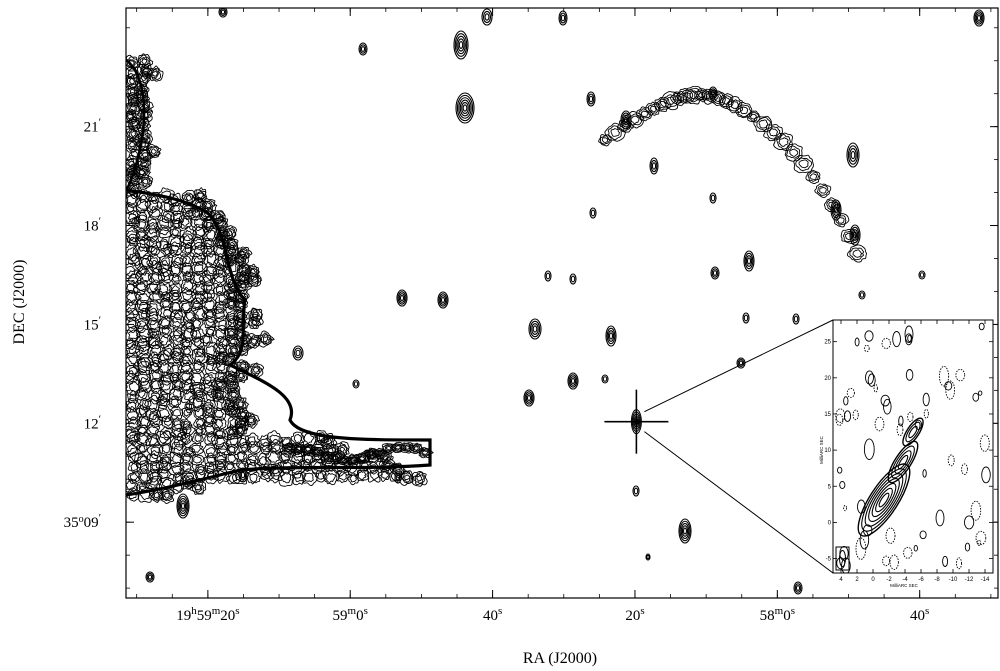  Describe the element at coordinates (842, 558) in the screenshot. I see `inset-beam-box` at that location.